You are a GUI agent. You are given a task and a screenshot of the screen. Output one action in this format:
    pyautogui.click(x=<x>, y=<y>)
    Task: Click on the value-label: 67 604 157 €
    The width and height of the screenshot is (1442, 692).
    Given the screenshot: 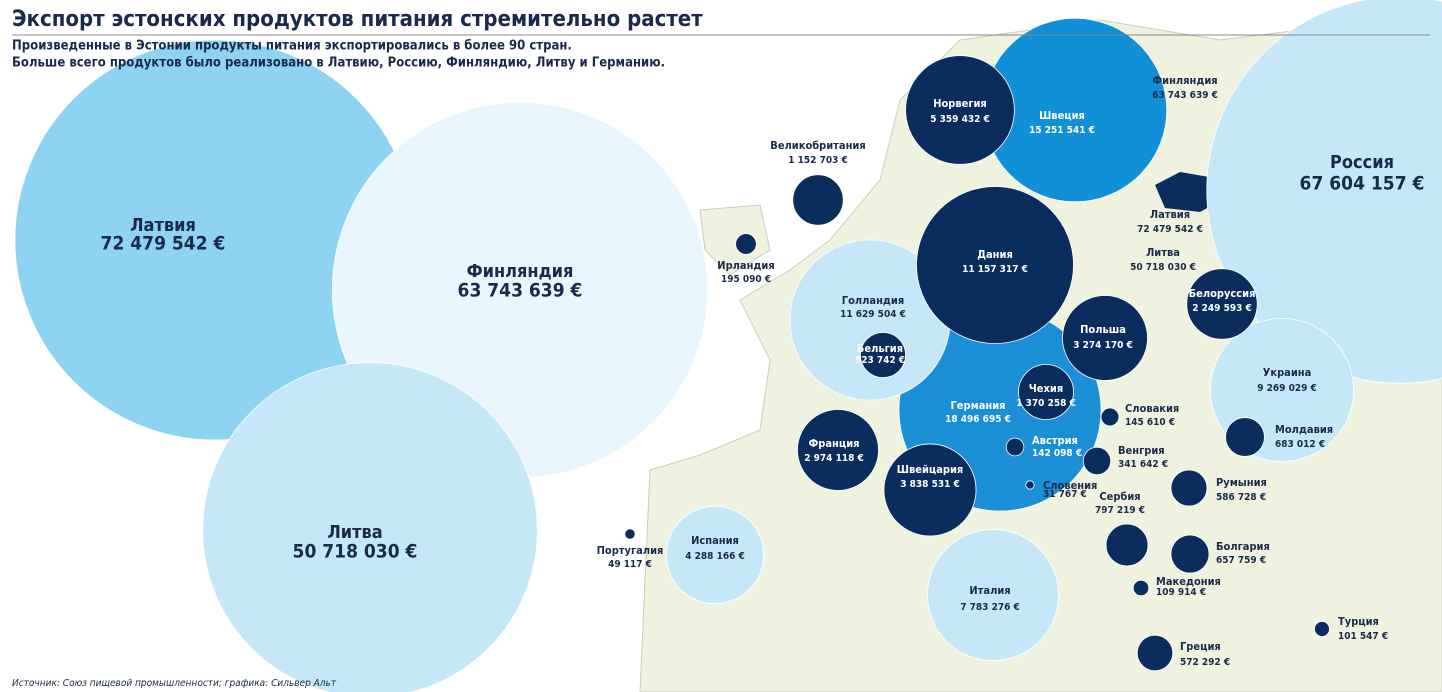 What is the action you would take?
    pyautogui.click(x=1362, y=184)
    